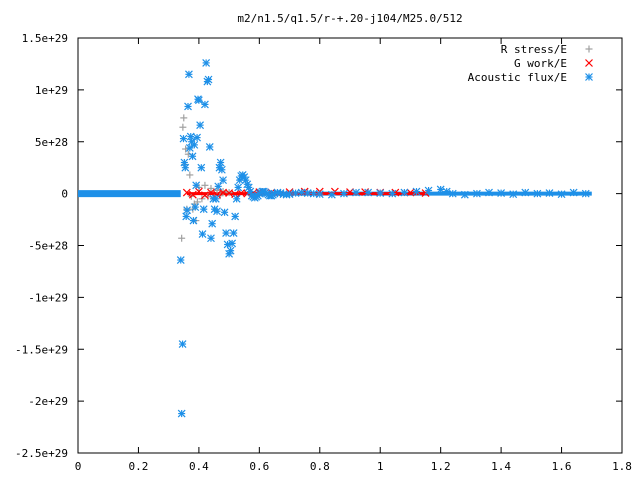 The width and height of the screenshot is (640, 480). Describe the element at coordinates (259, 466) in the screenshot. I see `x-tick-label: 0.6` at that location.